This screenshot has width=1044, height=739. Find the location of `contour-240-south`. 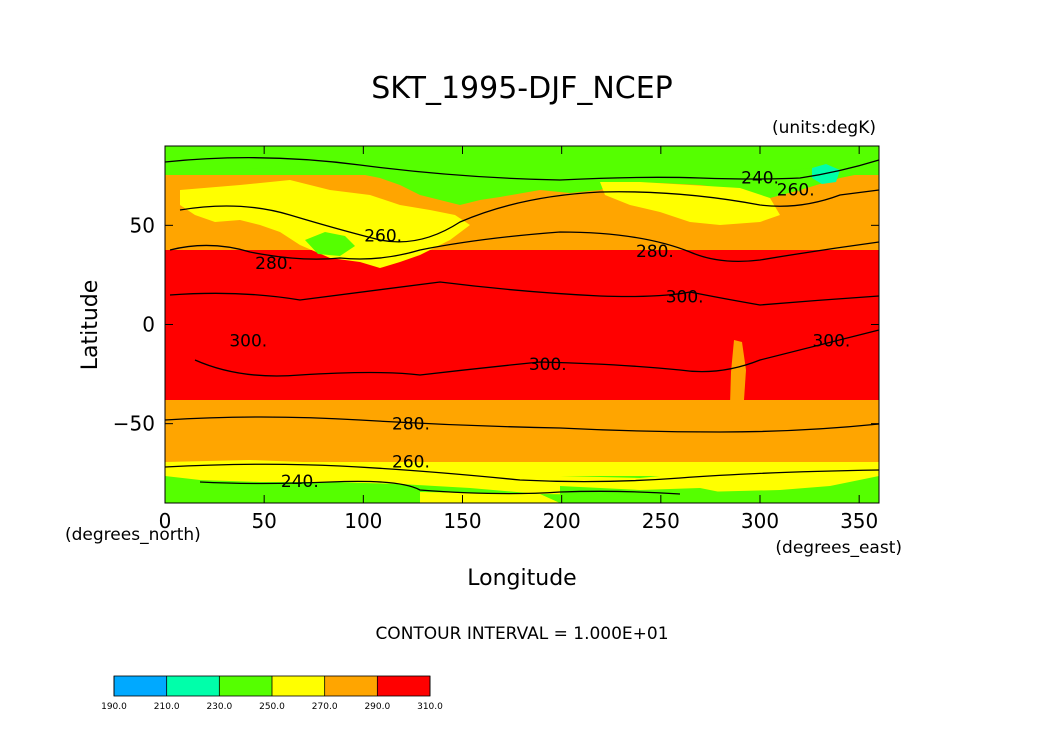

contour-240-south is located at coordinates (440, 487).